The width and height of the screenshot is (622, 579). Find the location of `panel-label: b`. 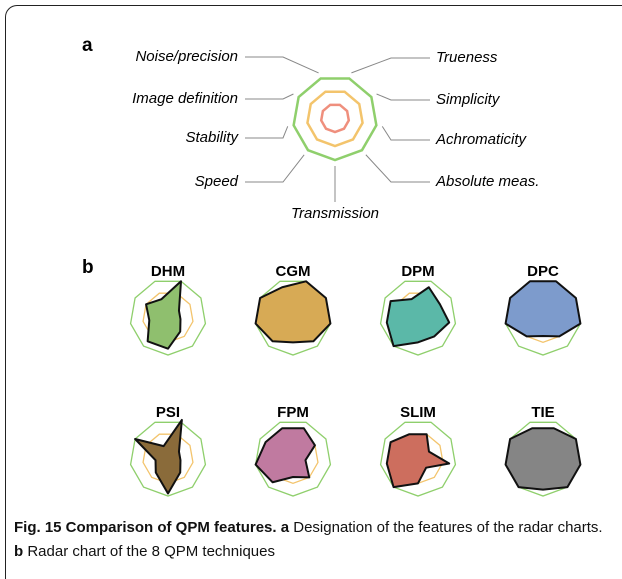

panel-label: b is located at coordinates (88, 267).